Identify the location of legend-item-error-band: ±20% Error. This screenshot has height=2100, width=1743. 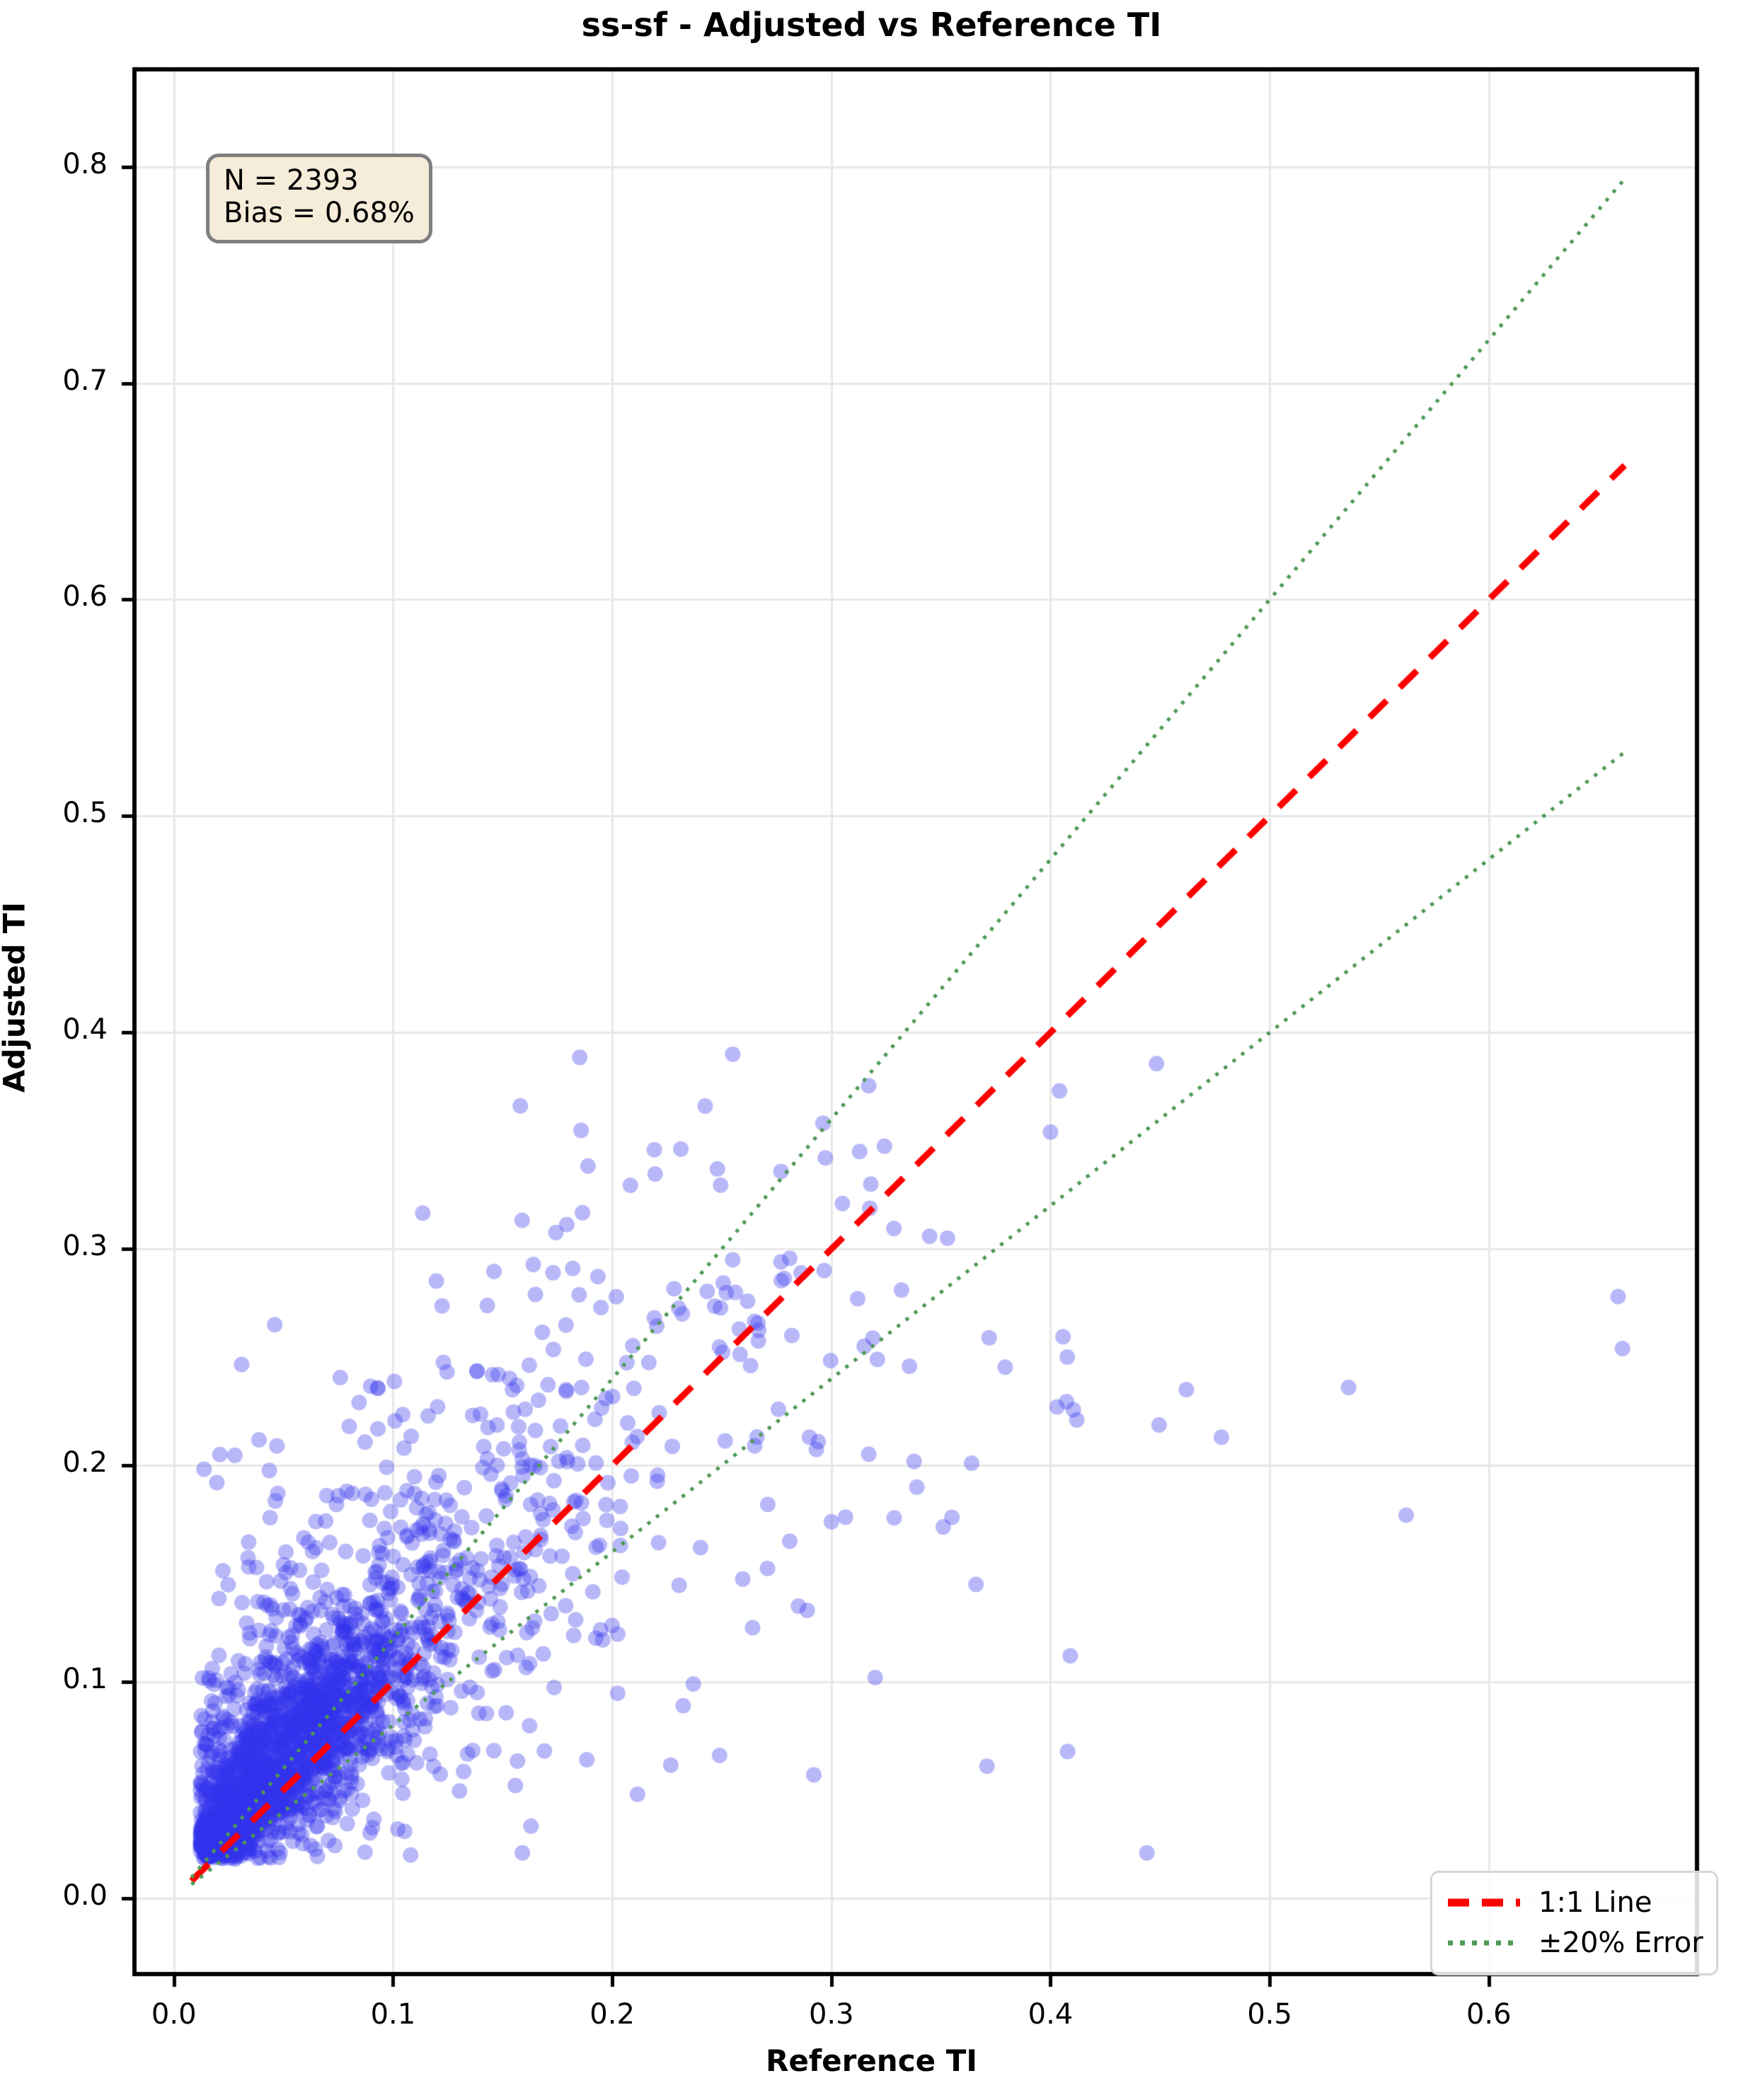
(1574, 1942).